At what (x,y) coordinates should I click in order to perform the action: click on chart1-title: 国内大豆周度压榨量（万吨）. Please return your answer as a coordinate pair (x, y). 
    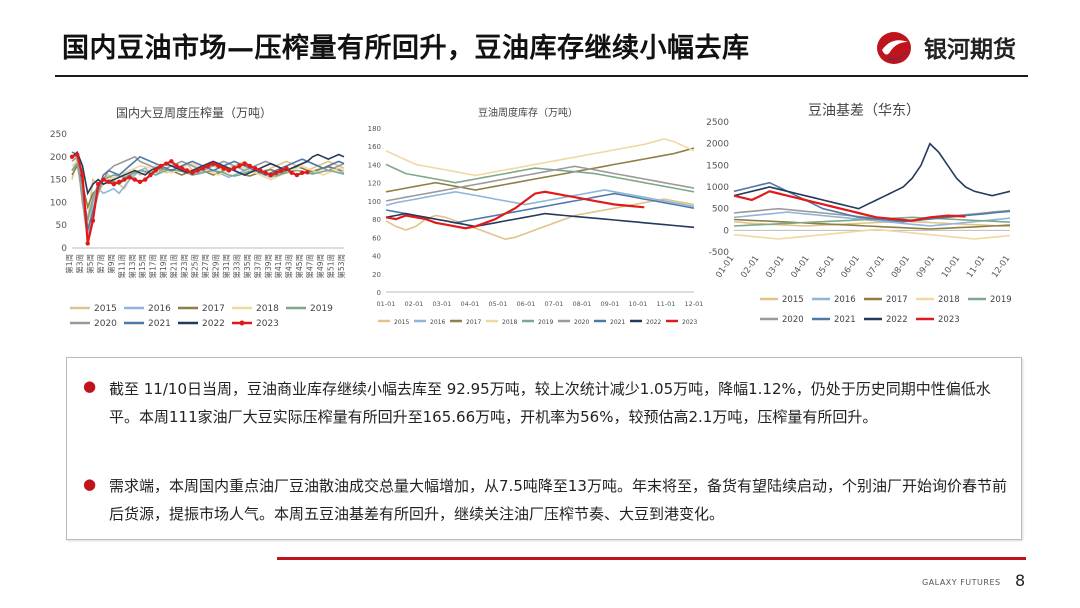
    Looking at the image, I should click on (194, 113).